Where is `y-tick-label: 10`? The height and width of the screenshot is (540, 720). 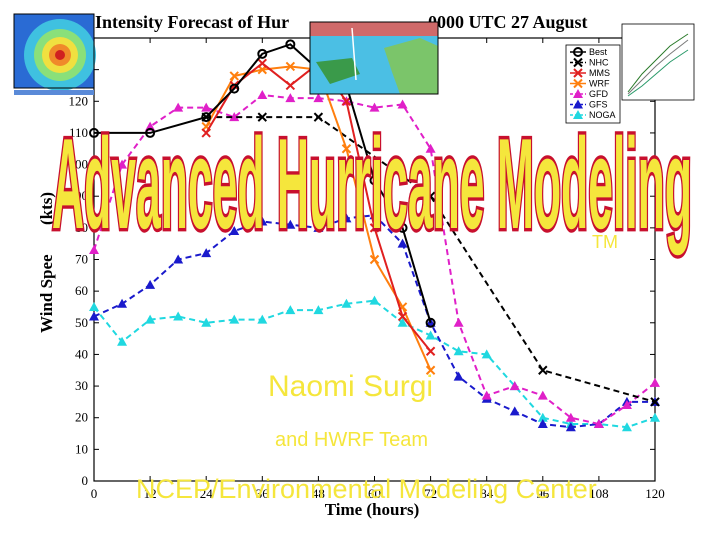
y-tick-label: 10 is located at coordinates (81, 448).